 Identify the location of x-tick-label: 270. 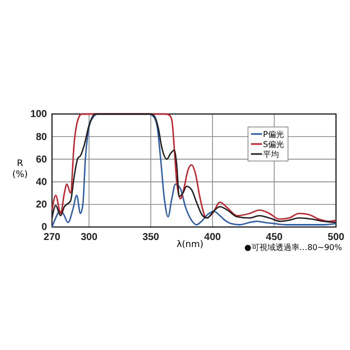
(52, 238).